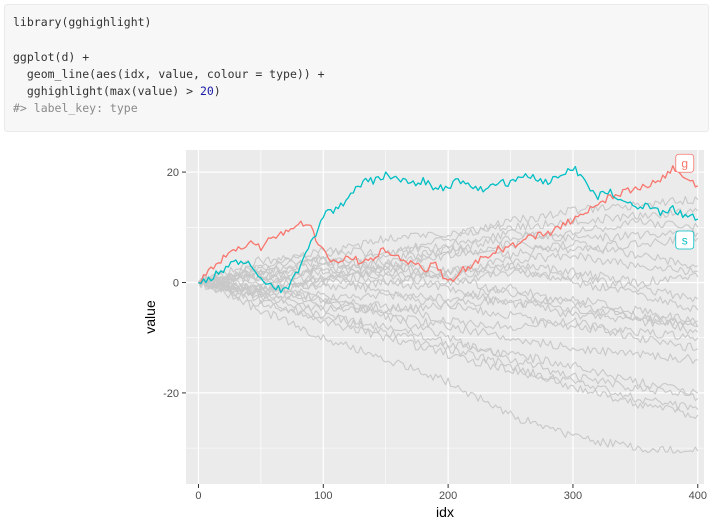 This screenshot has height=524, width=713. What do you see at coordinates (150, 317) in the screenshot?
I see `y-axis-title: value` at bounding box center [150, 317].